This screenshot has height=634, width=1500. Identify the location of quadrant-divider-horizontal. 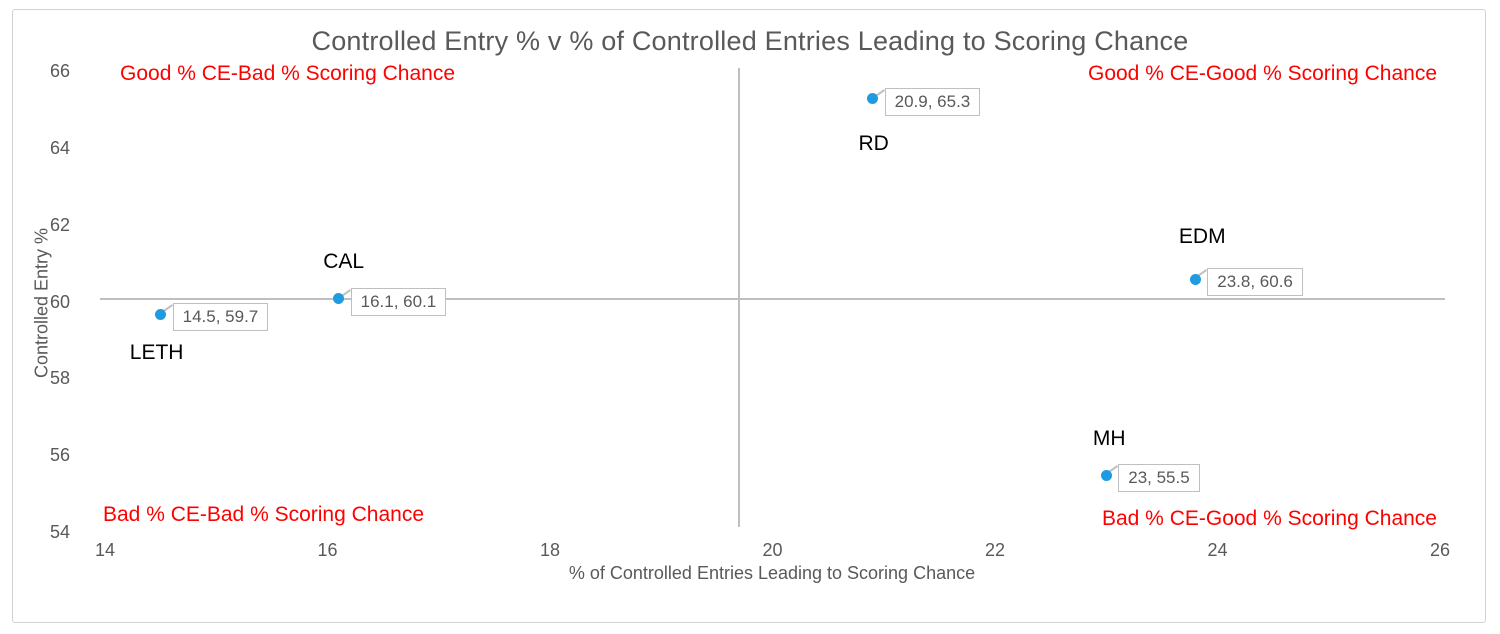
(772, 298).